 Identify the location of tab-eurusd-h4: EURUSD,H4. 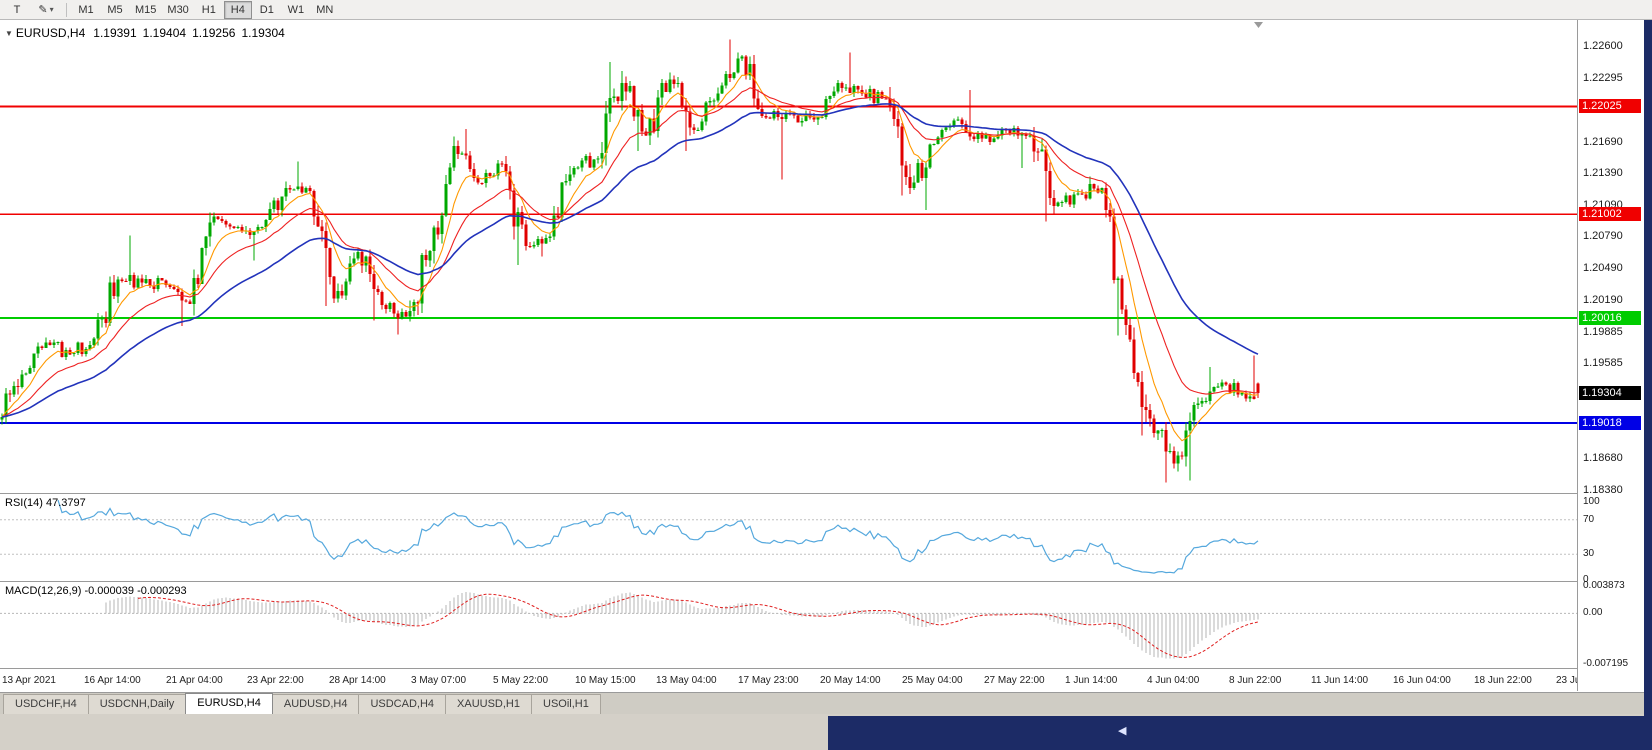
(229, 703).